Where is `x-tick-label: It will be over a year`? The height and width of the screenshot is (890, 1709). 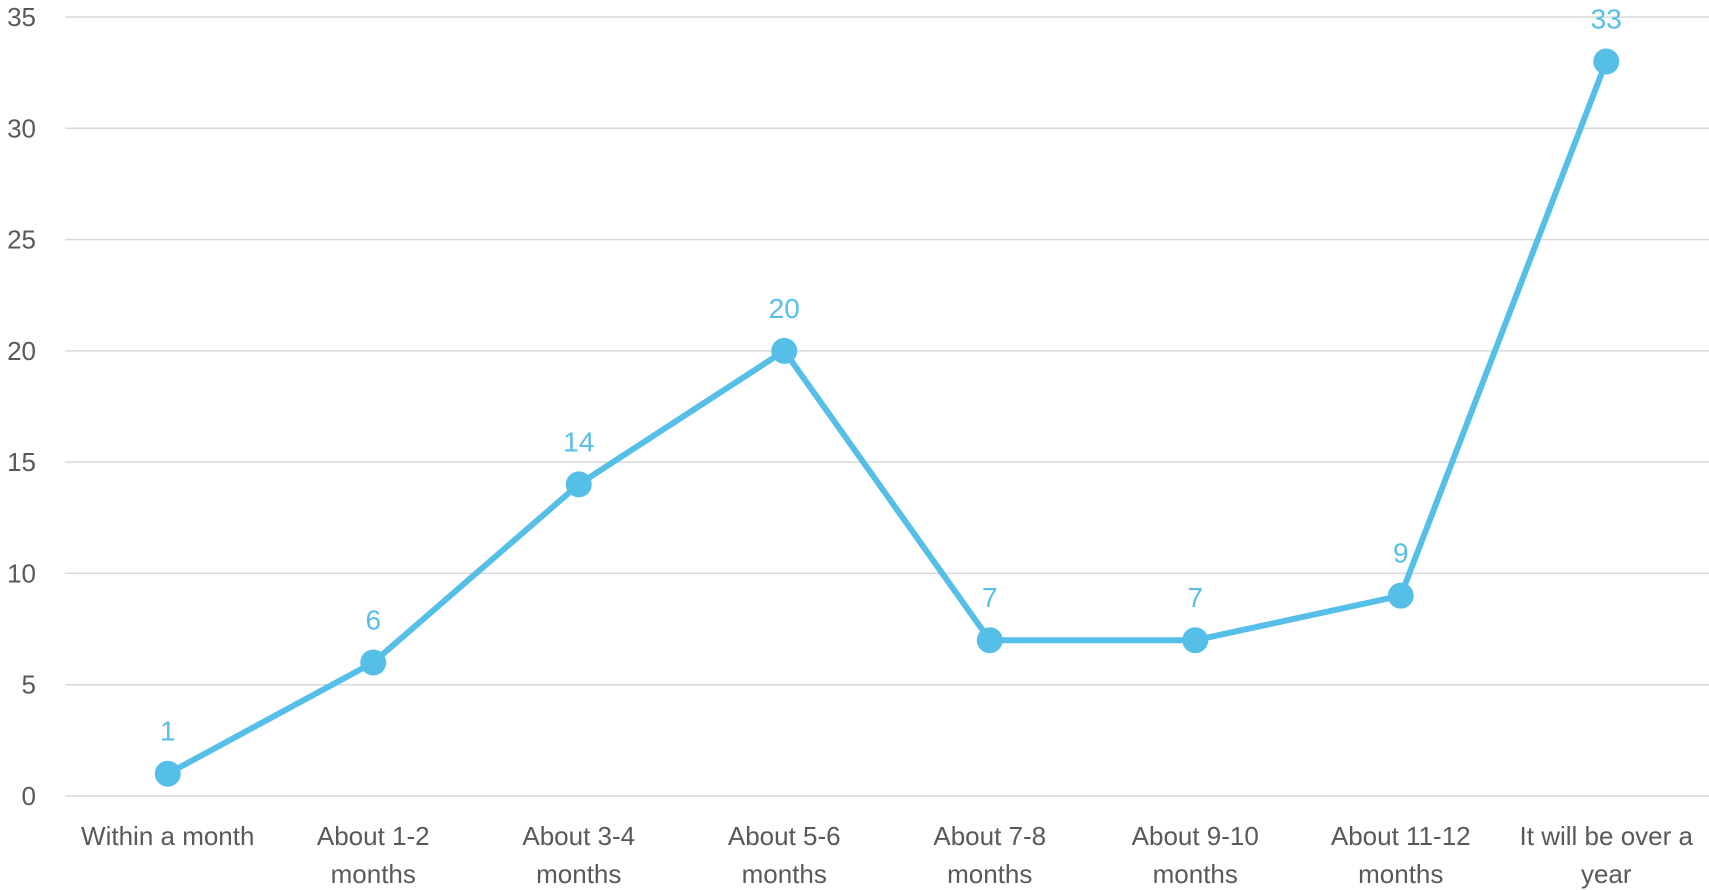 x-tick-label: It will be over a year is located at coordinates (1607, 855).